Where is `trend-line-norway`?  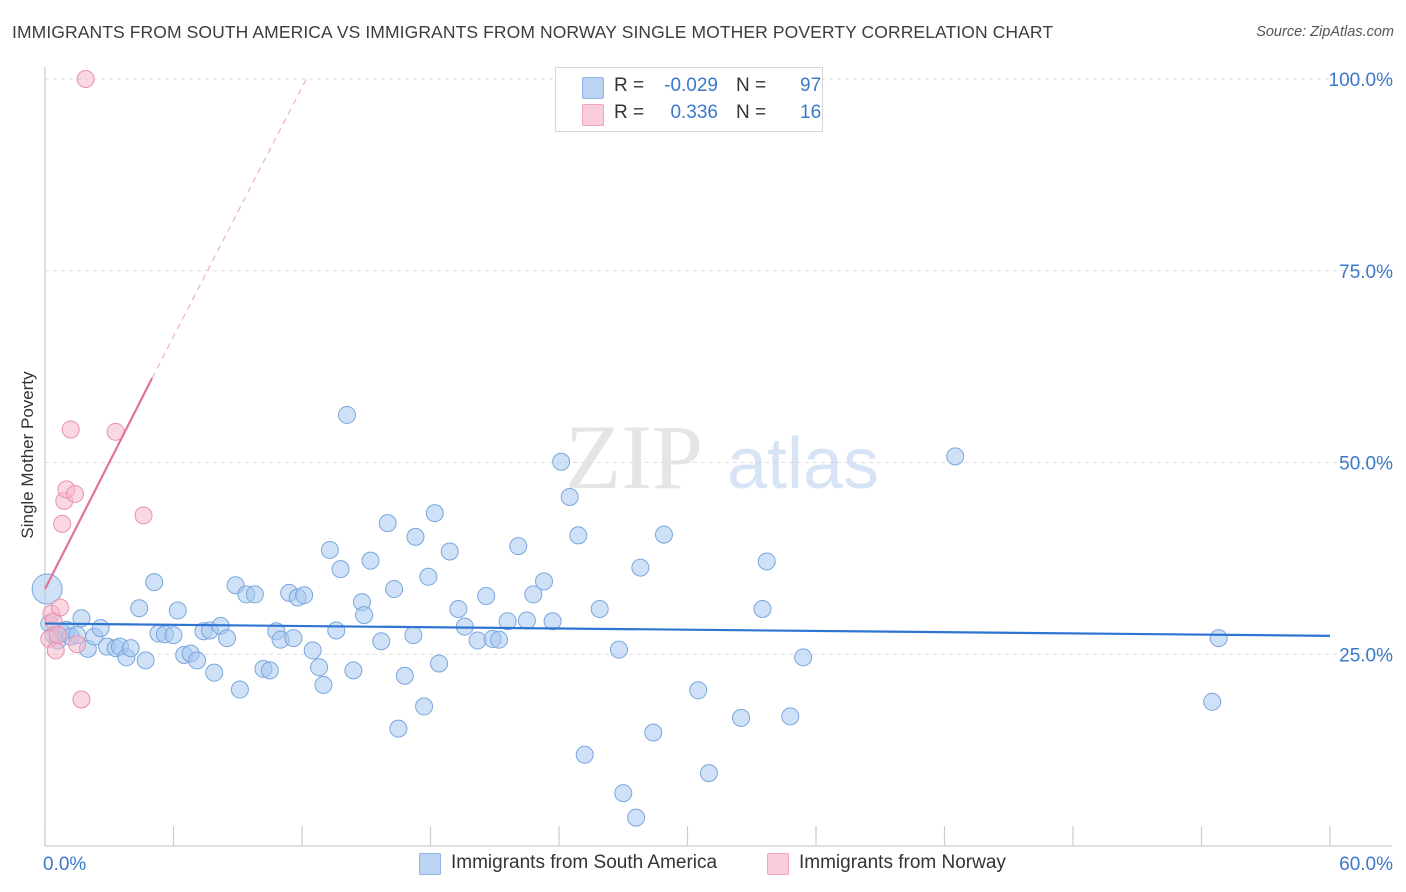 trend-line-norway is located at coordinates (99, 483).